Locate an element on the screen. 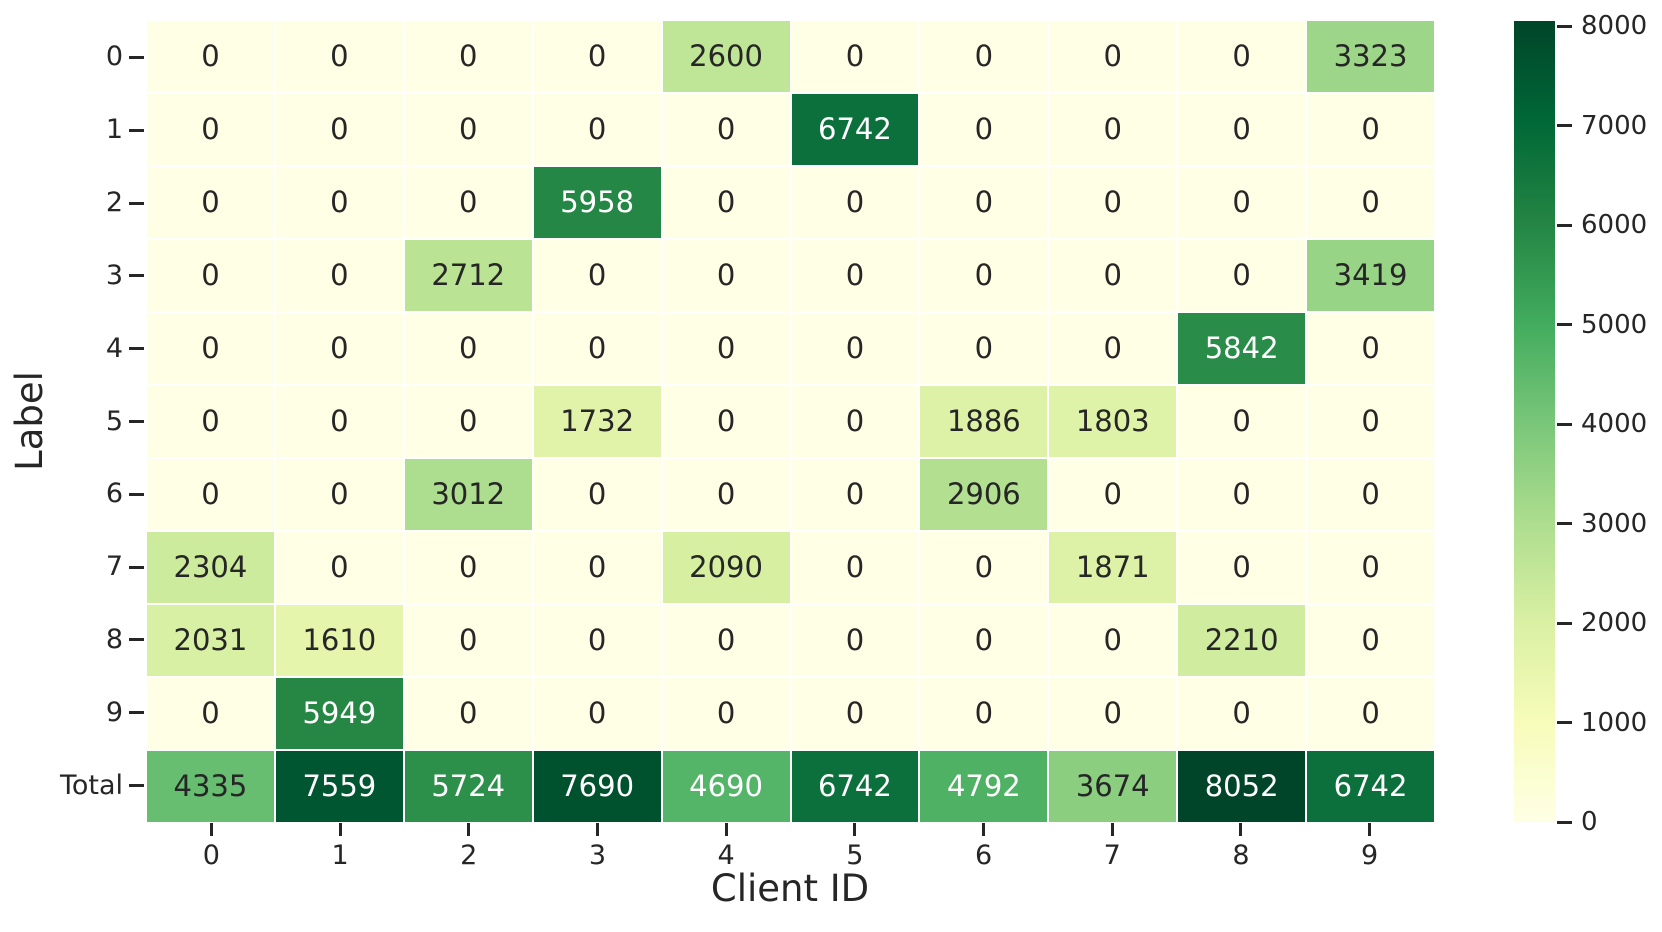 The height and width of the screenshot is (932, 1662). heatmap-cell: 3323 is located at coordinates (1370, 56).